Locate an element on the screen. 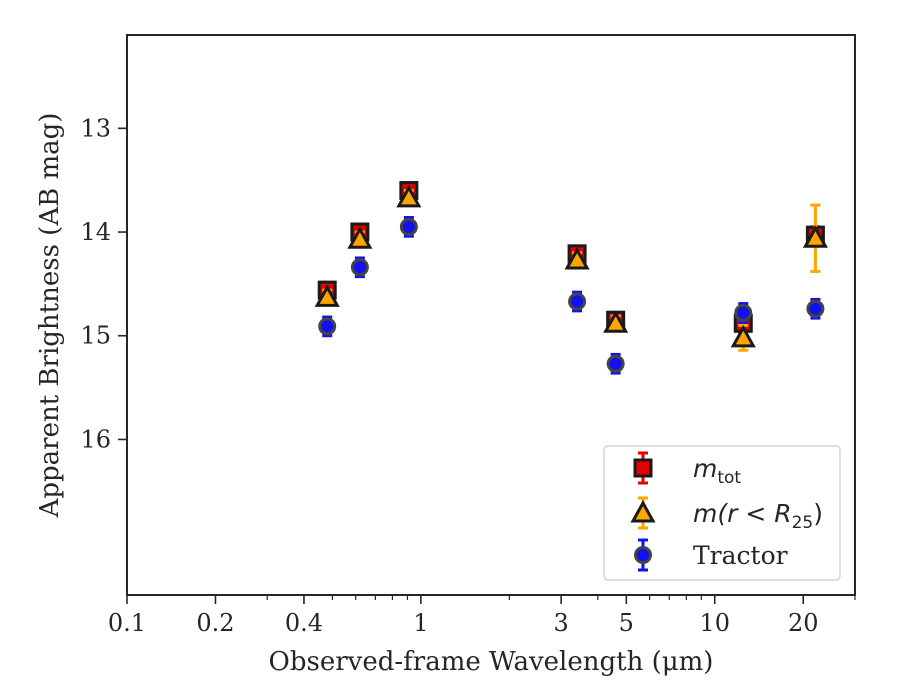 This screenshot has height=700, width=900. x-tick-label: 5 is located at coordinates (626, 623).